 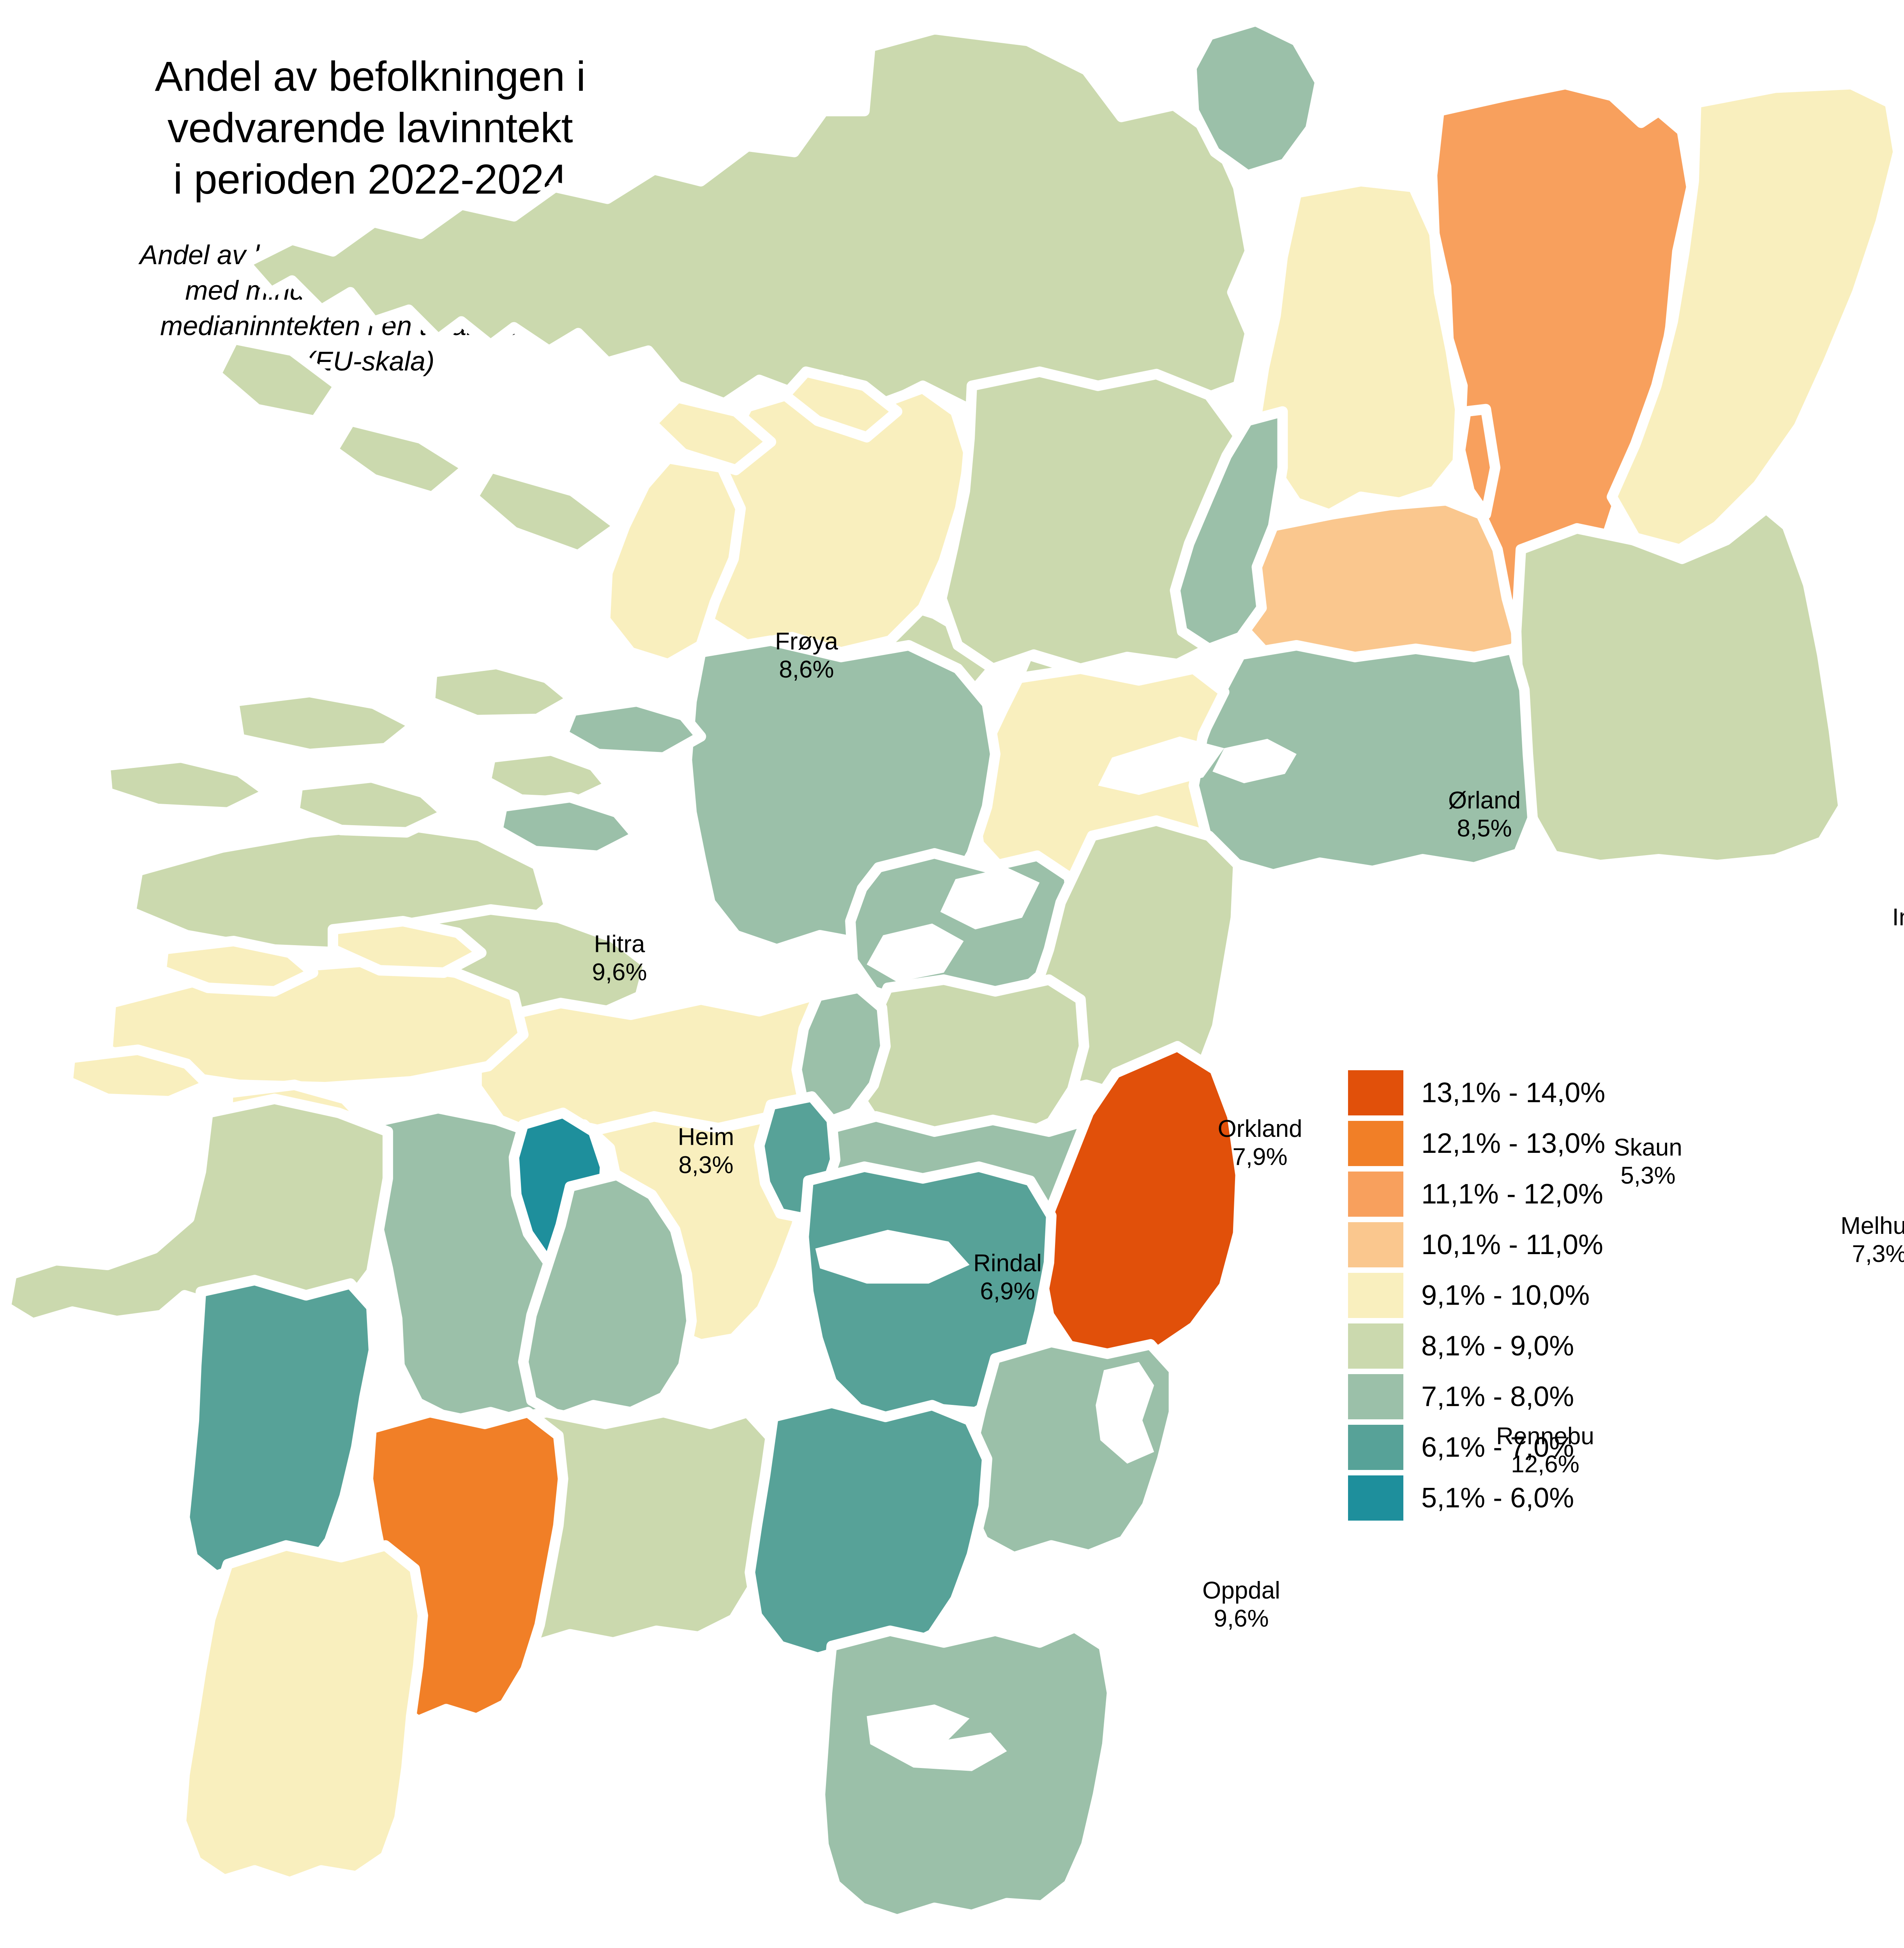 I want to click on region-melhus, so click(x=607, y=1296).